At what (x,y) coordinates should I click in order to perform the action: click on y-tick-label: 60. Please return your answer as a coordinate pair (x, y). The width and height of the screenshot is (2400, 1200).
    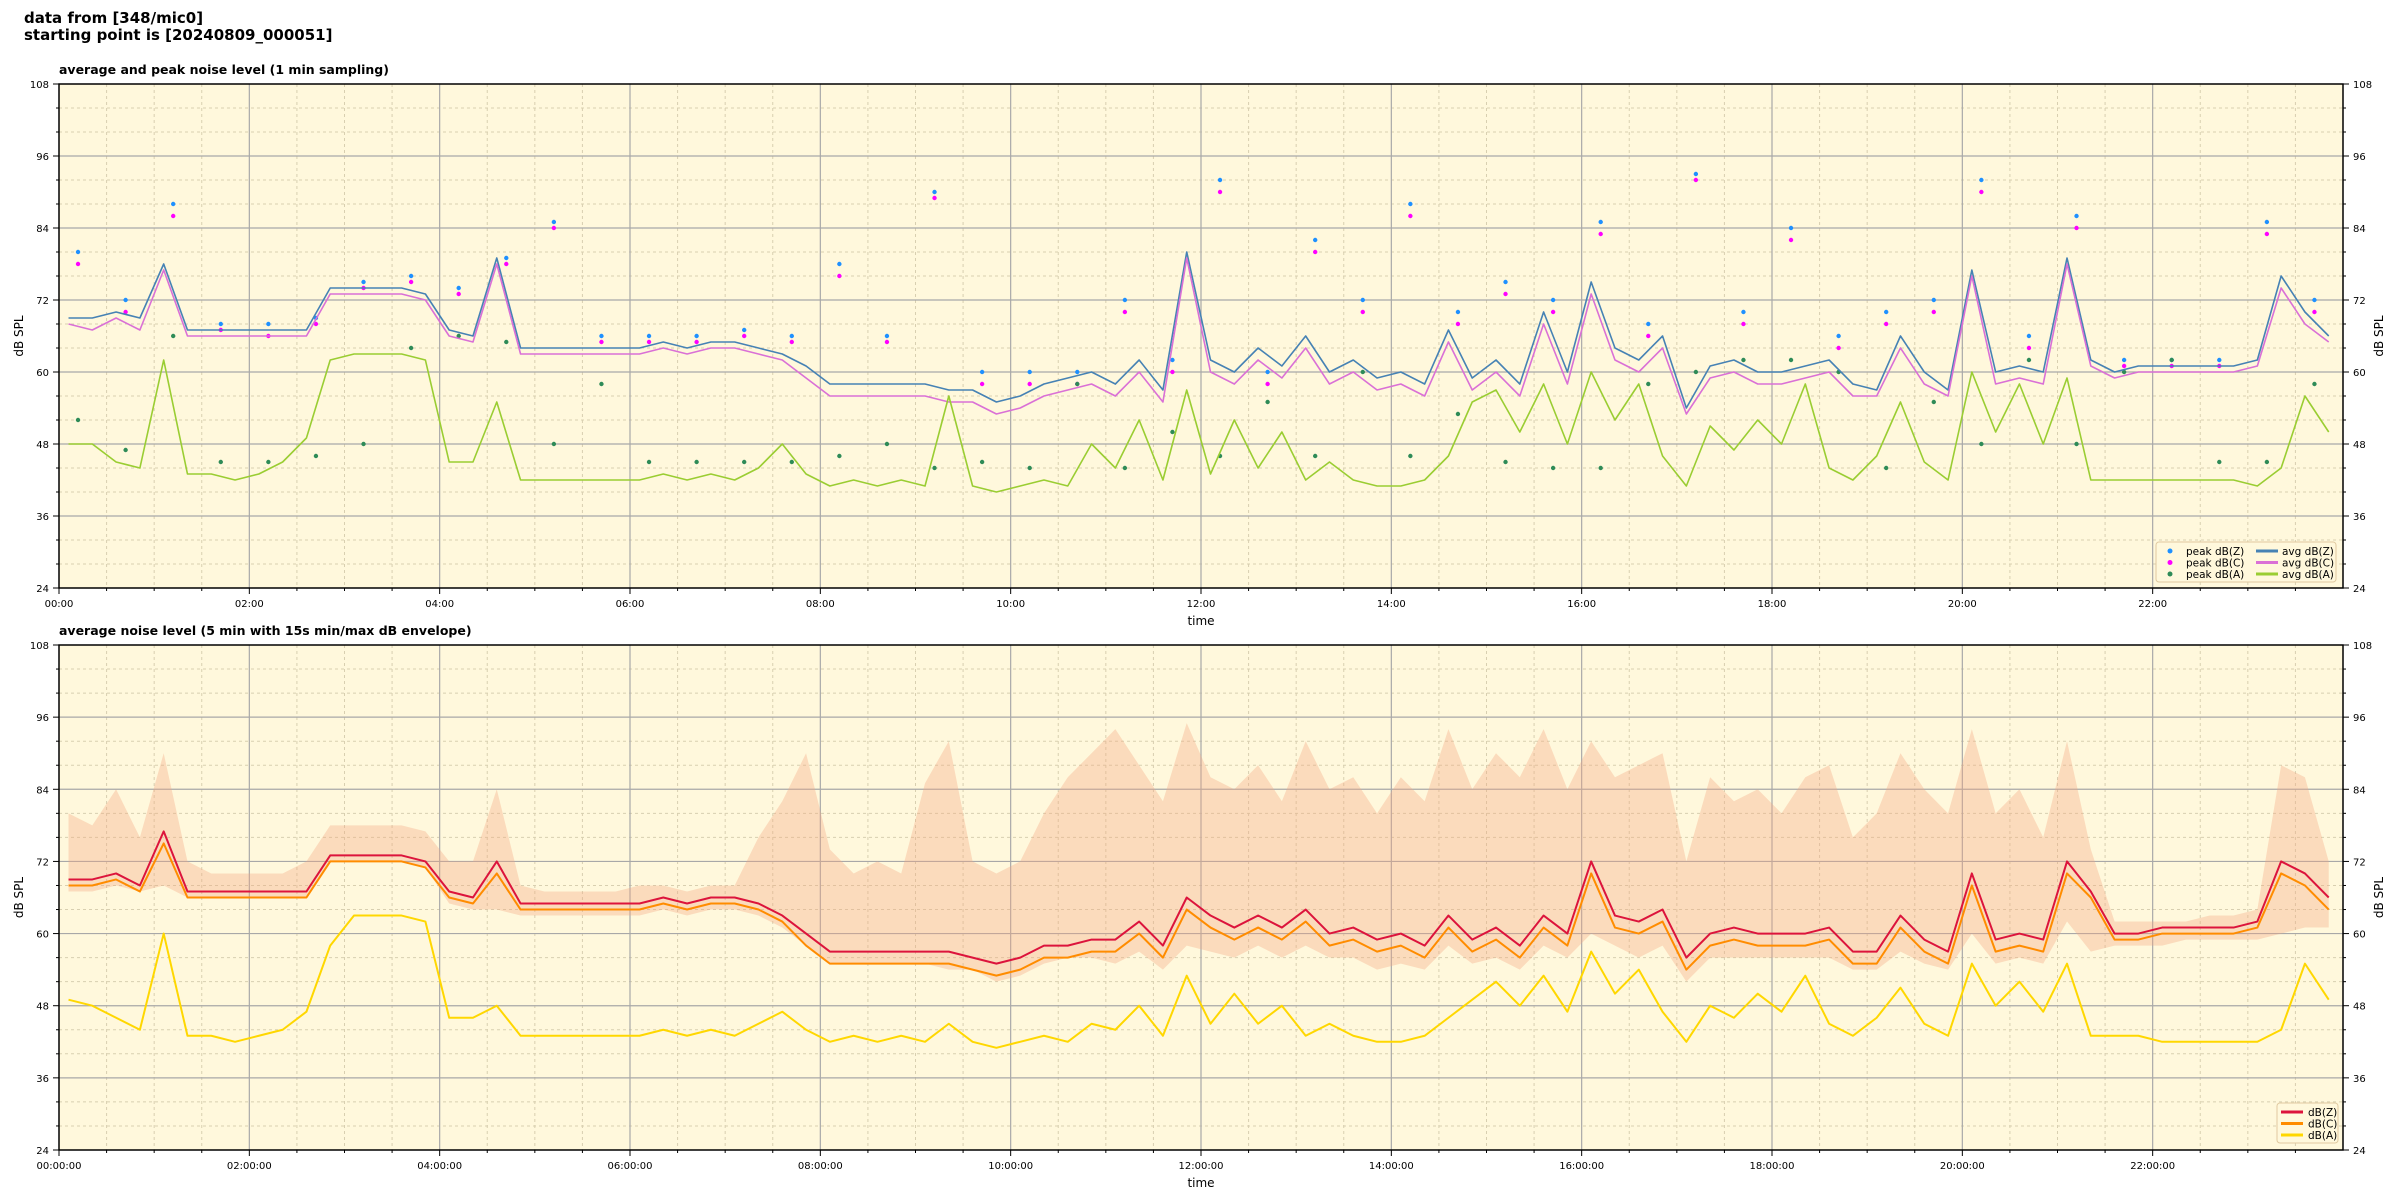
    Looking at the image, I should click on (42, 373).